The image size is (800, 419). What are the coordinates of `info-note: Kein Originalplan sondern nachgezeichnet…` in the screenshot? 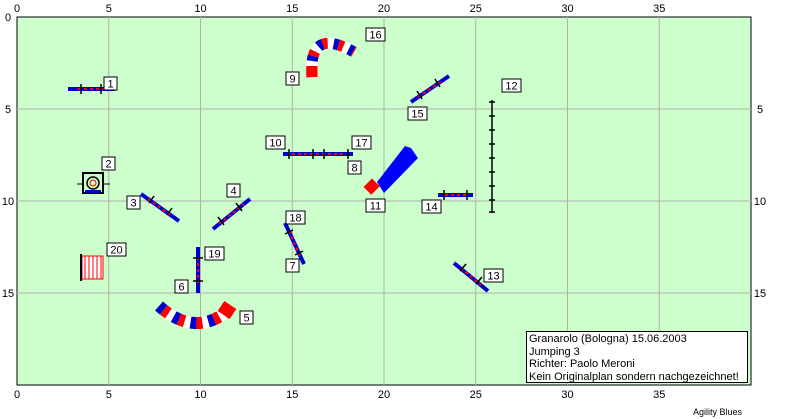 It's located at (634, 376).